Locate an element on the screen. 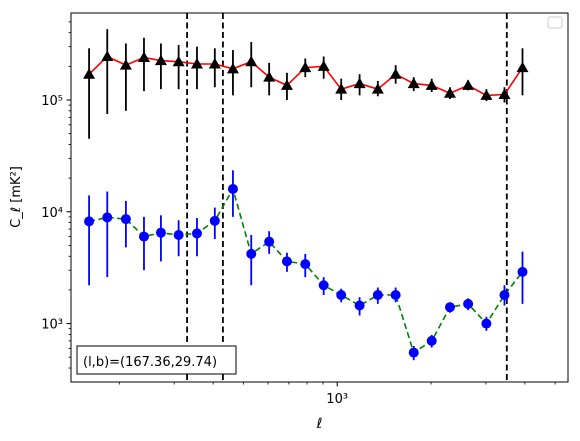  annotation-text: (l,b)=(167.36,29.74) is located at coordinates (150, 362).